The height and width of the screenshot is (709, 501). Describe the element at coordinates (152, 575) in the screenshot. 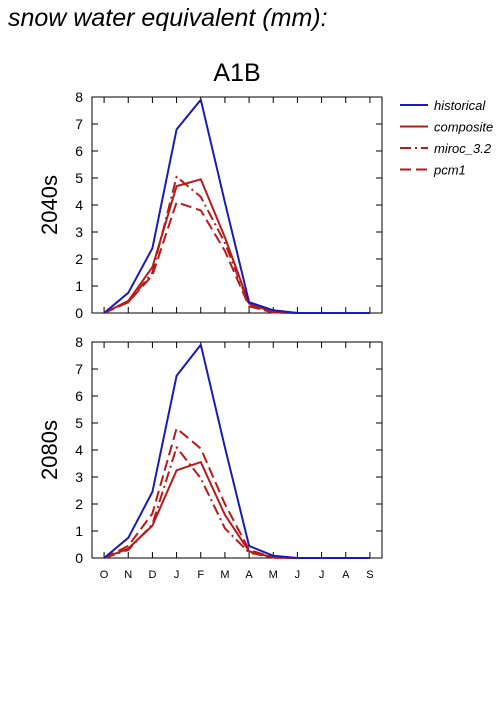

I see `x-tick-label: D` at that location.